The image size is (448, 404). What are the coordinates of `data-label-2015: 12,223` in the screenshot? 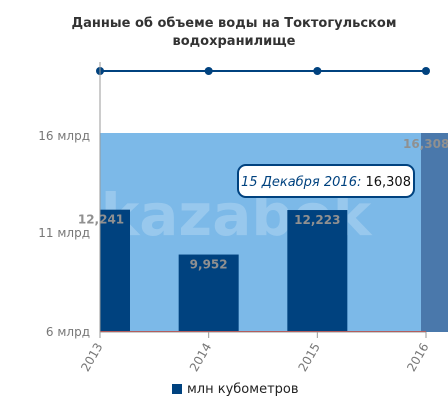 It's located at (317, 220).